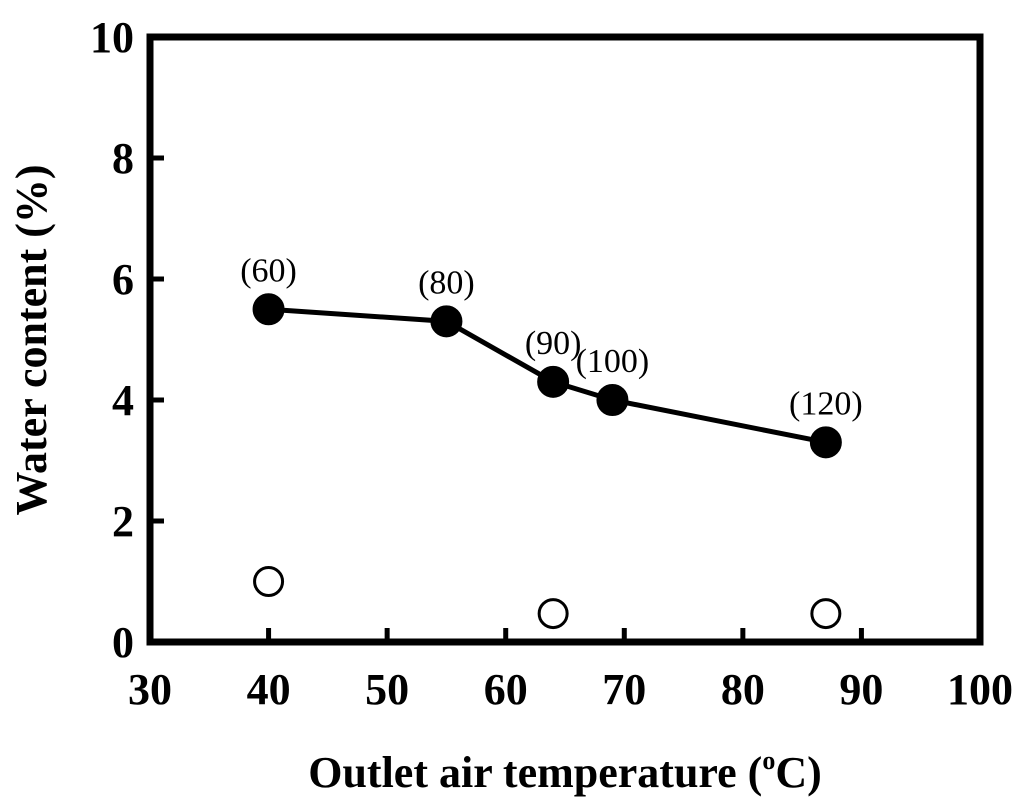 This screenshot has height=805, width=1024. What do you see at coordinates (123, 400) in the screenshot?
I see `y-tick-label: 4` at bounding box center [123, 400].